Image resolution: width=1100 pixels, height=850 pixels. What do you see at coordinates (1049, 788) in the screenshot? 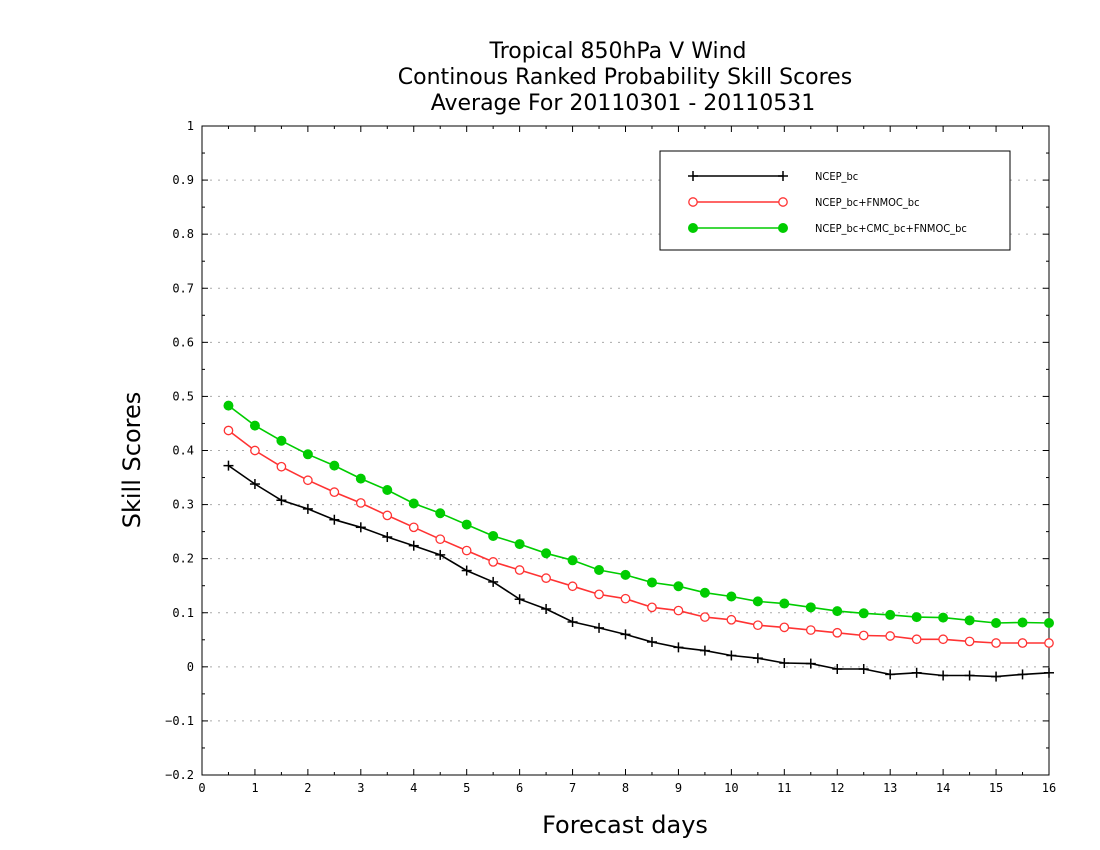
I see `x-tick-label: 16` at bounding box center [1049, 788].